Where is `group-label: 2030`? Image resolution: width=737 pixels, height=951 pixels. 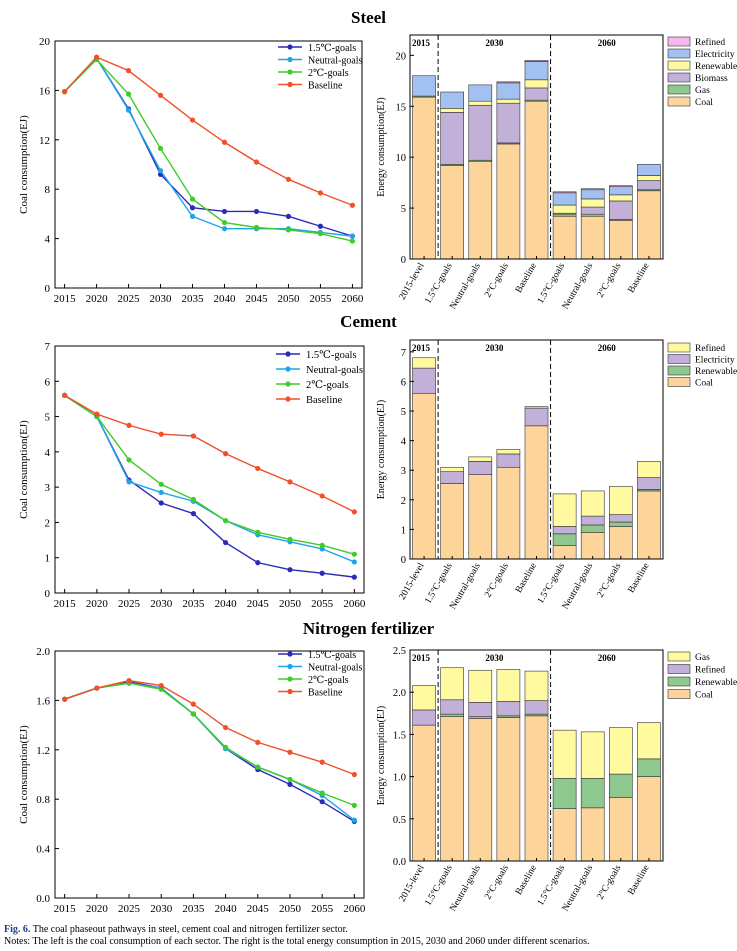
group-label: 2030 is located at coordinates (494, 658).